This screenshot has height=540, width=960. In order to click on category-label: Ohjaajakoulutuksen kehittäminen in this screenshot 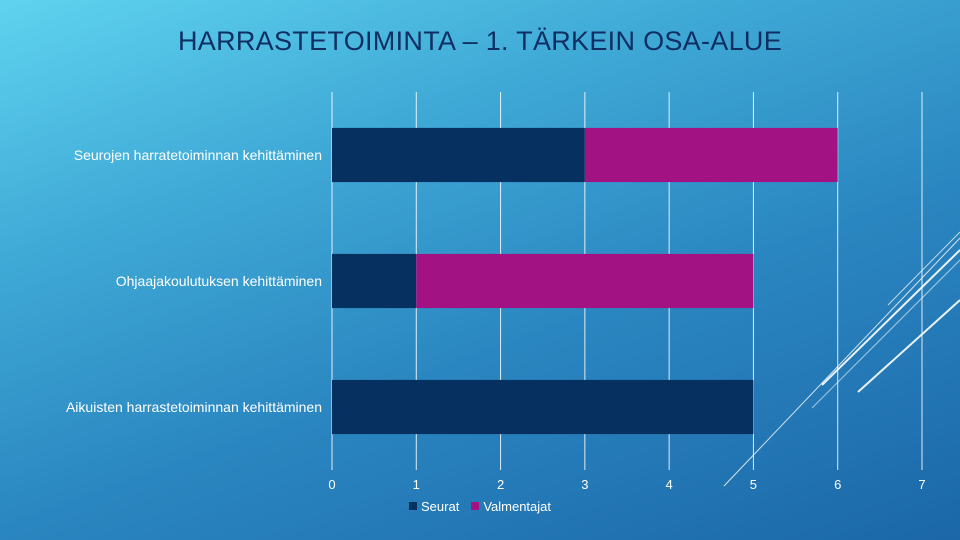, I will do `click(219, 281)`.